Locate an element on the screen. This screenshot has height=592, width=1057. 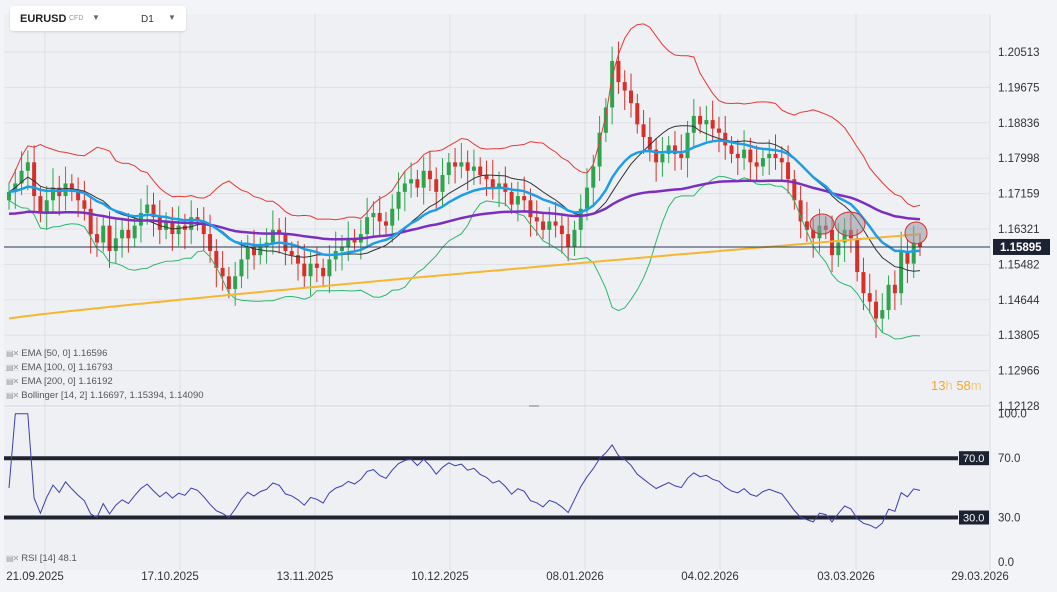
symbol-dropdown-icon: ▼ is located at coordinates (96, 17).